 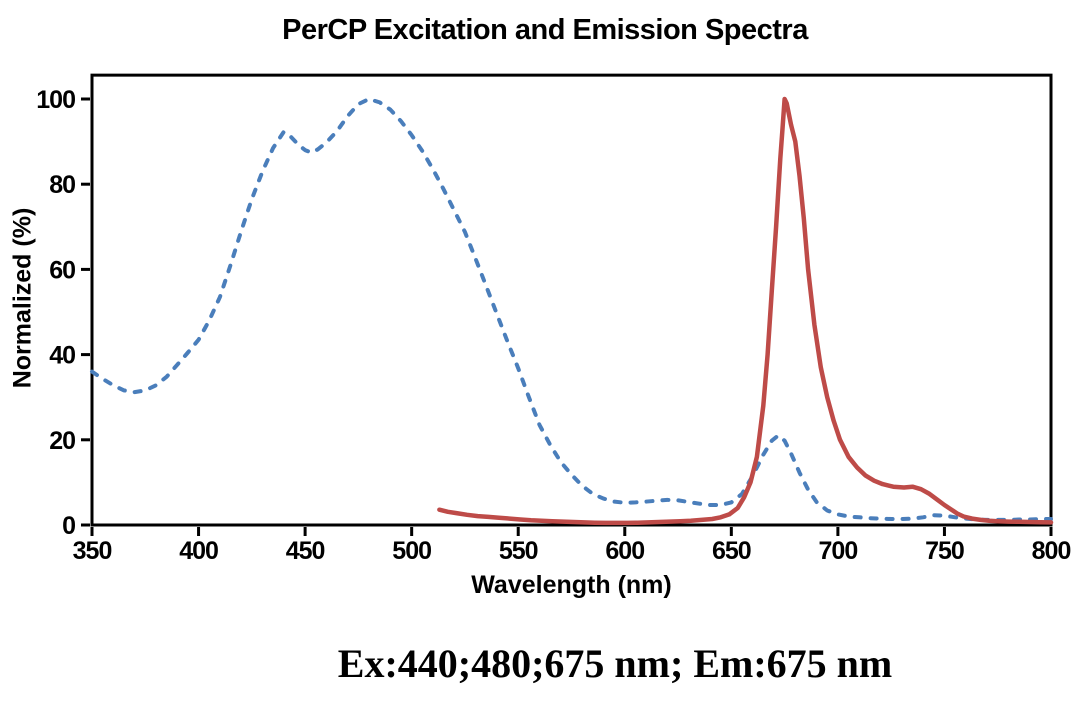 I want to click on y-tick-label: 40, so click(x=62, y=356).